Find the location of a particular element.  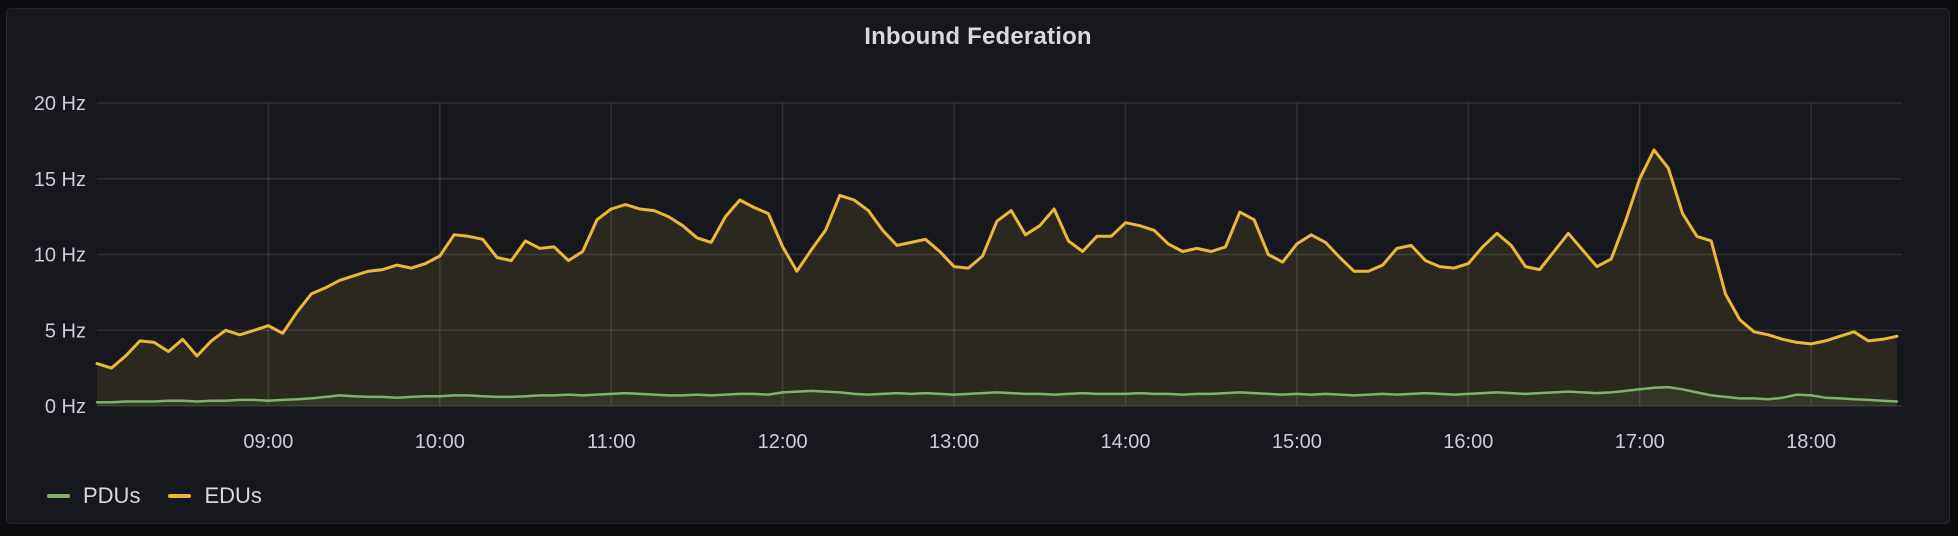

pdus-area-fill is located at coordinates (997, 396).